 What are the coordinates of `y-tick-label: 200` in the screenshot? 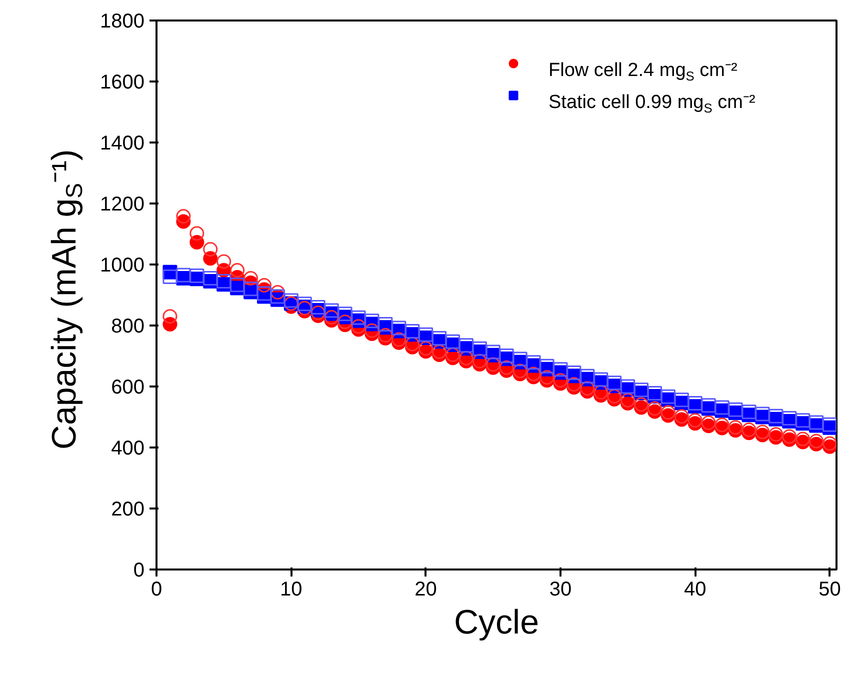 It's located at (128, 509).